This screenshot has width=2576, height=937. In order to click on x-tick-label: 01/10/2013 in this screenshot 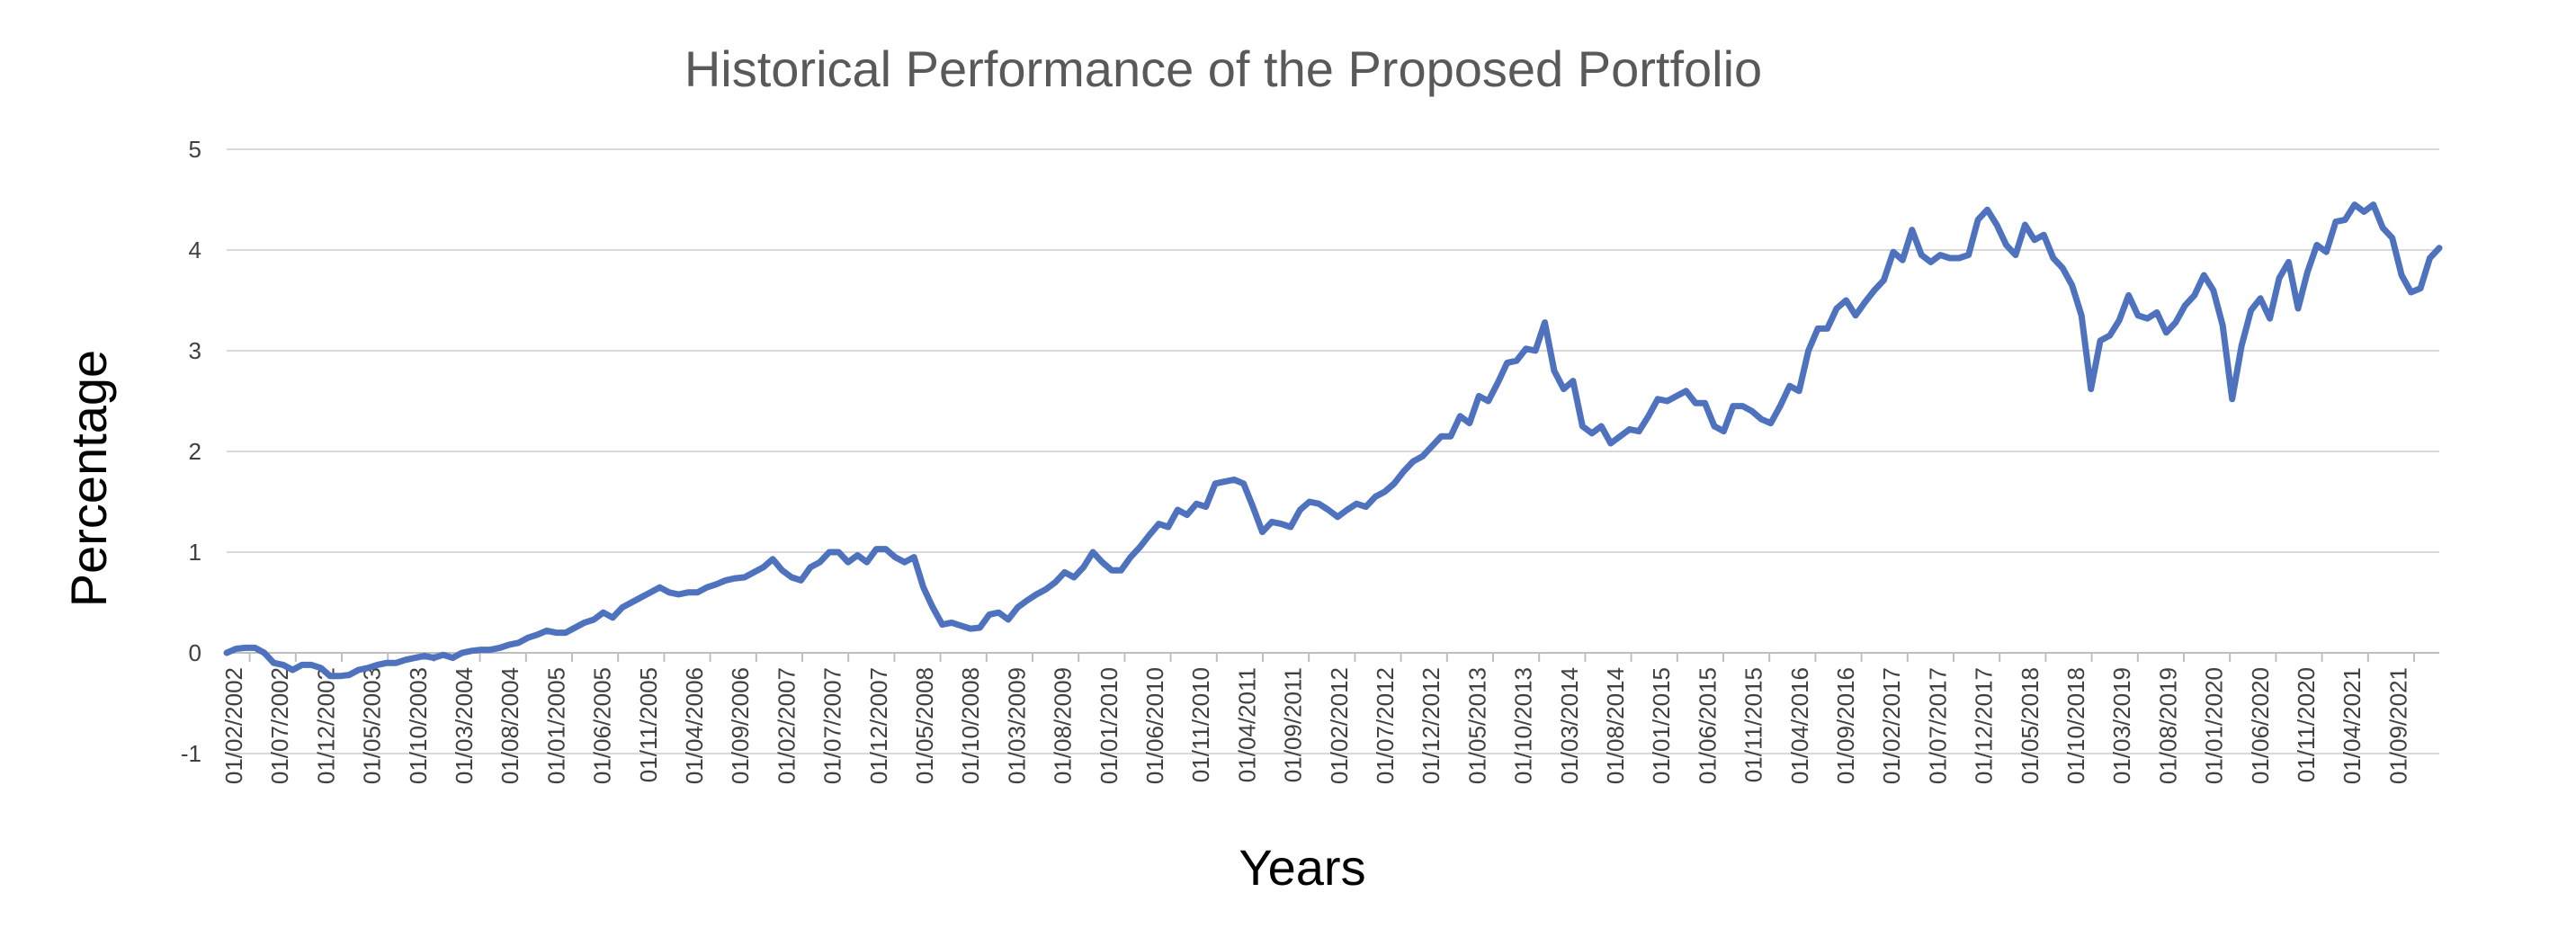, I will do `click(1523, 725)`.